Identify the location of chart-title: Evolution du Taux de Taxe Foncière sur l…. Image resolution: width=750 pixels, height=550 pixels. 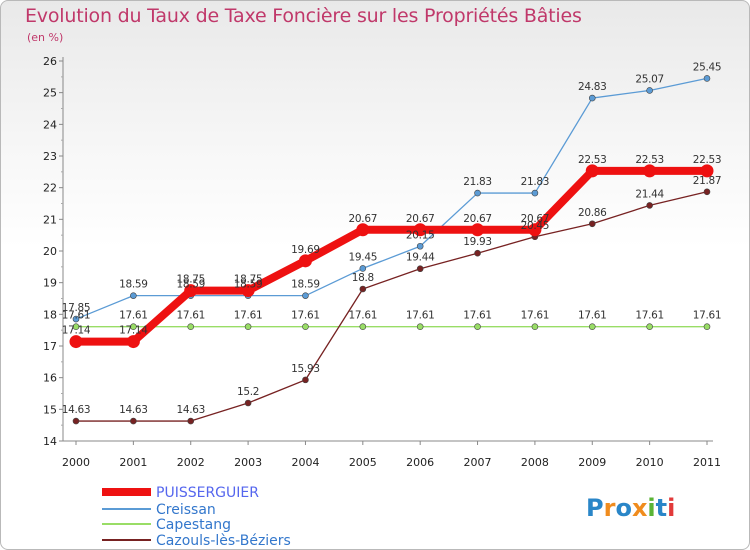
(303, 16).